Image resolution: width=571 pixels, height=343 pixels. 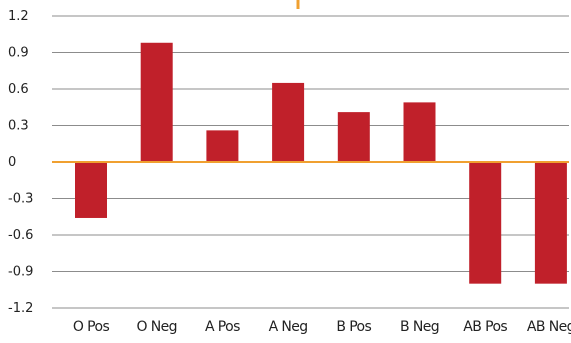 I want to click on y-tick-label: -0.3, so click(x=20, y=199).